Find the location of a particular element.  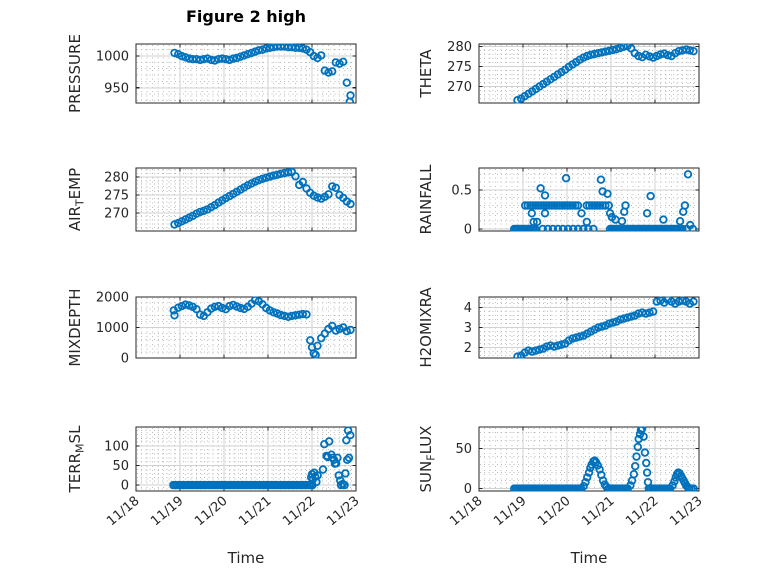

subplot-mixdepth: 0 1000 2000 MIXDEPTH is located at coordinates (211, 327).